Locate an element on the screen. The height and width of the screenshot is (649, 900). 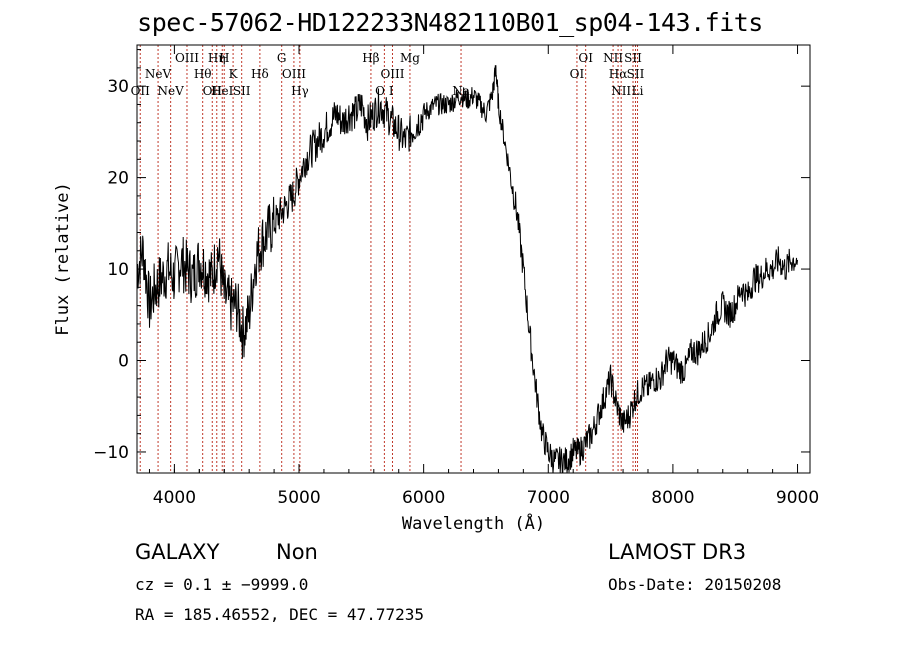
y-tick-label-0: −10 is located at coordinates (111, 453).